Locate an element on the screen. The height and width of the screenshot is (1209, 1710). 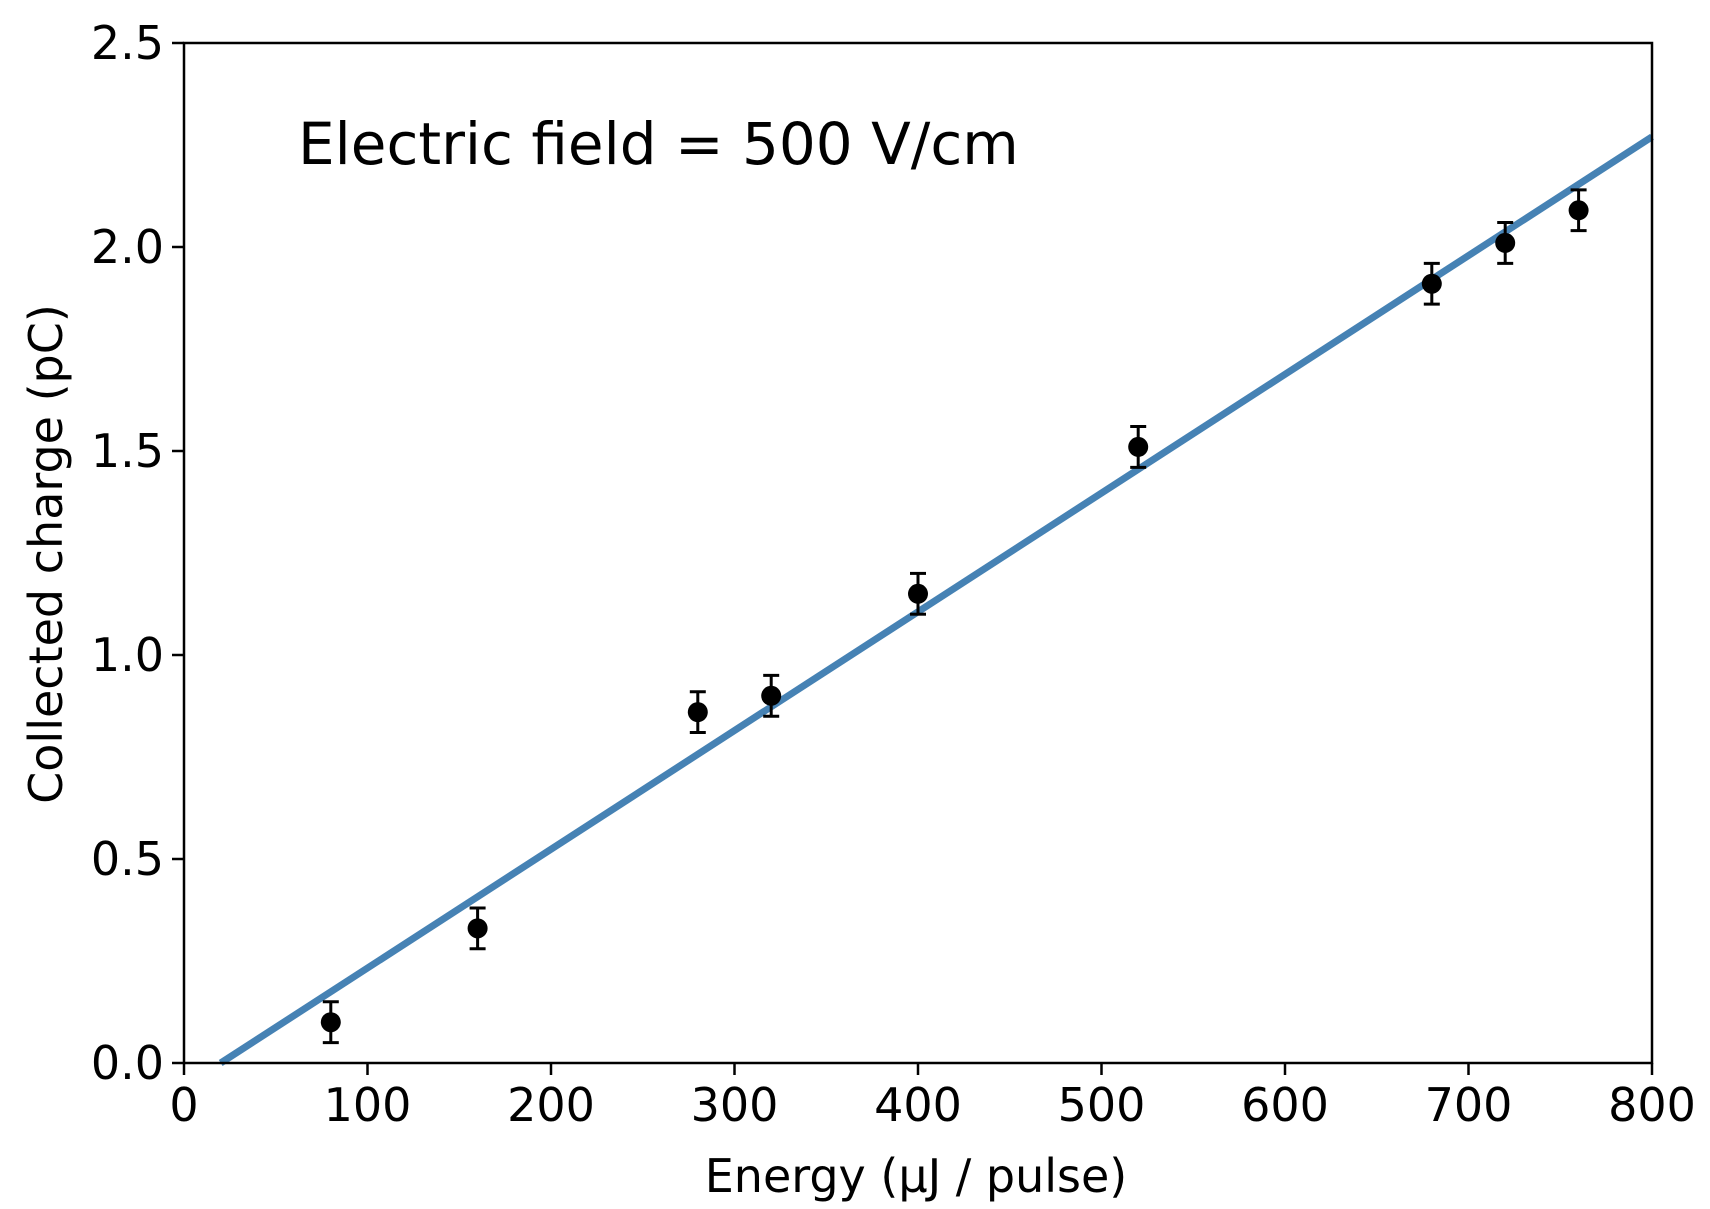
y-tick-label: 2.5 is located at coordinates (127, 43).